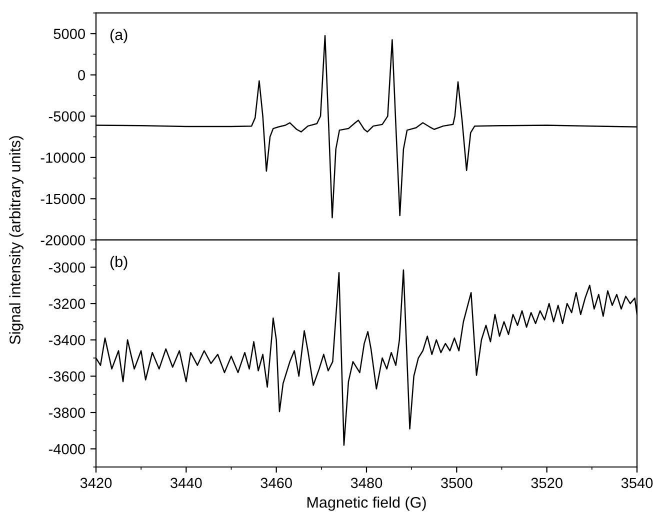 The height and width of the screenshot is (519, 653). Describe the element at coordinates (67, 267) in the screenshot. I see `y-tick-label: -3000` at that location.